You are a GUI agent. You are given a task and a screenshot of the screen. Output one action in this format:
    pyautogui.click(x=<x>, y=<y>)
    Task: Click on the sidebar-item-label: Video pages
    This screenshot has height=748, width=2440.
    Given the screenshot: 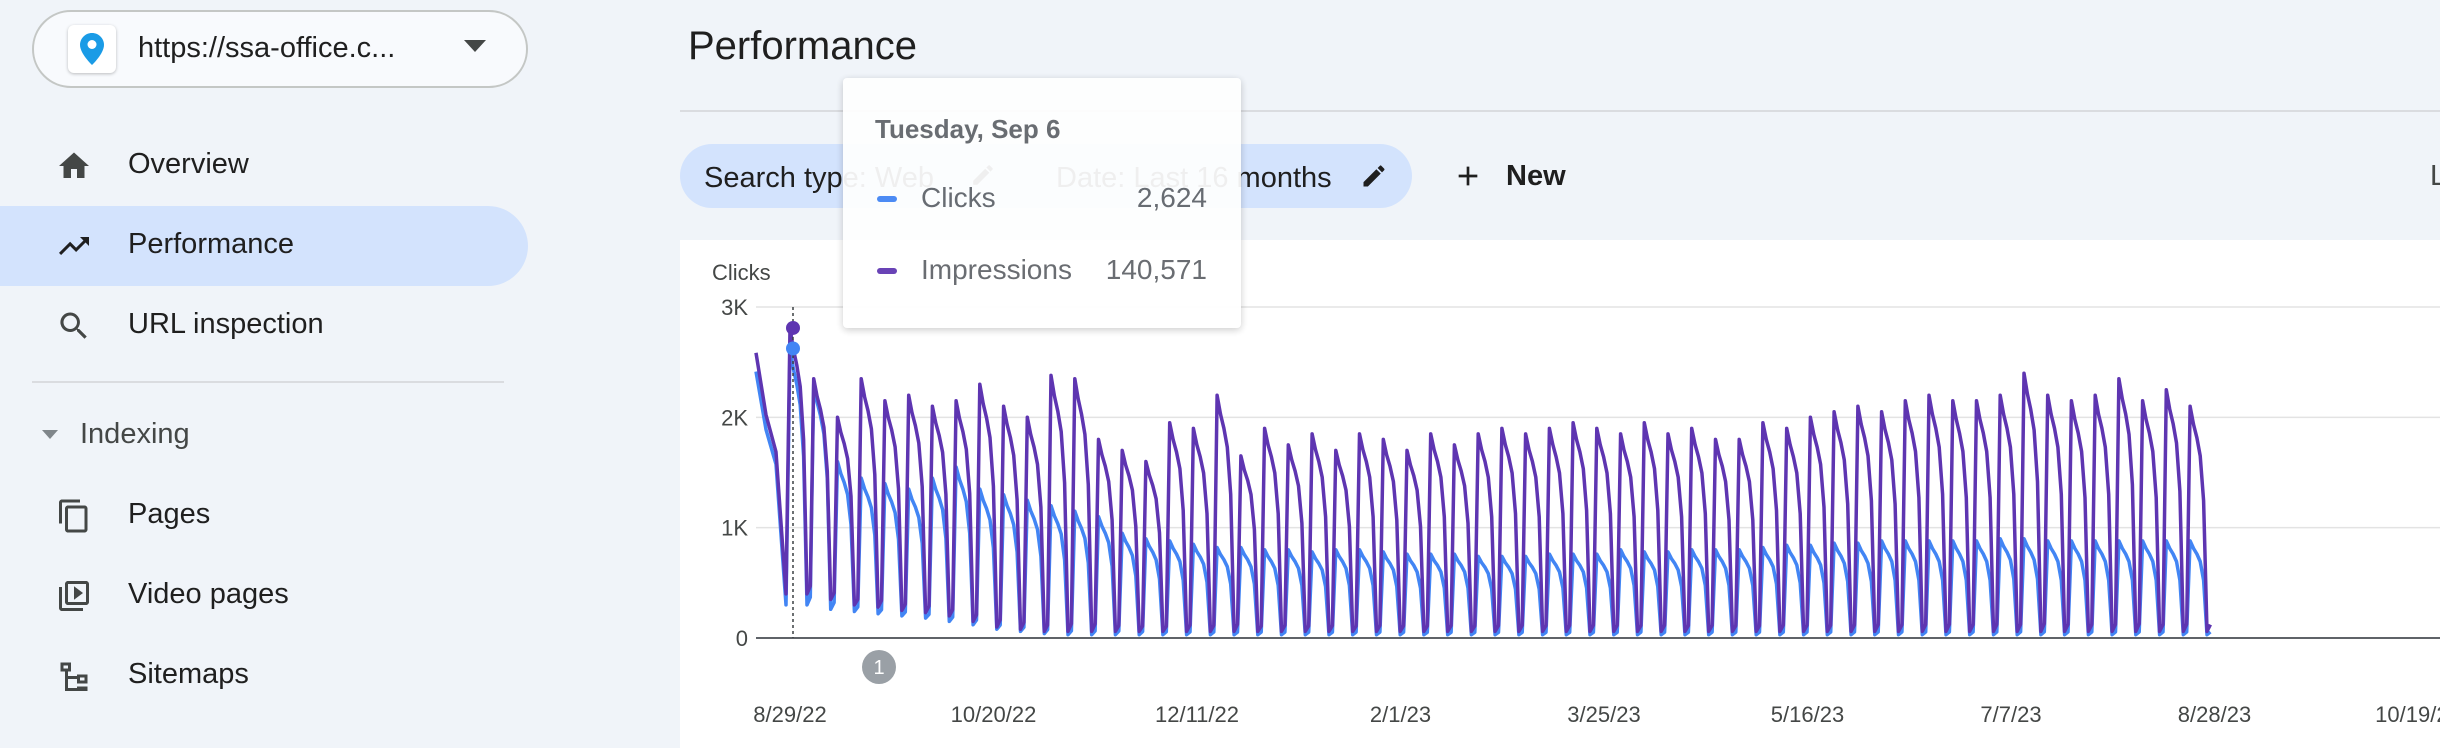 What is the action you would take?
    pyautogui.click(x=208, y=594)
    